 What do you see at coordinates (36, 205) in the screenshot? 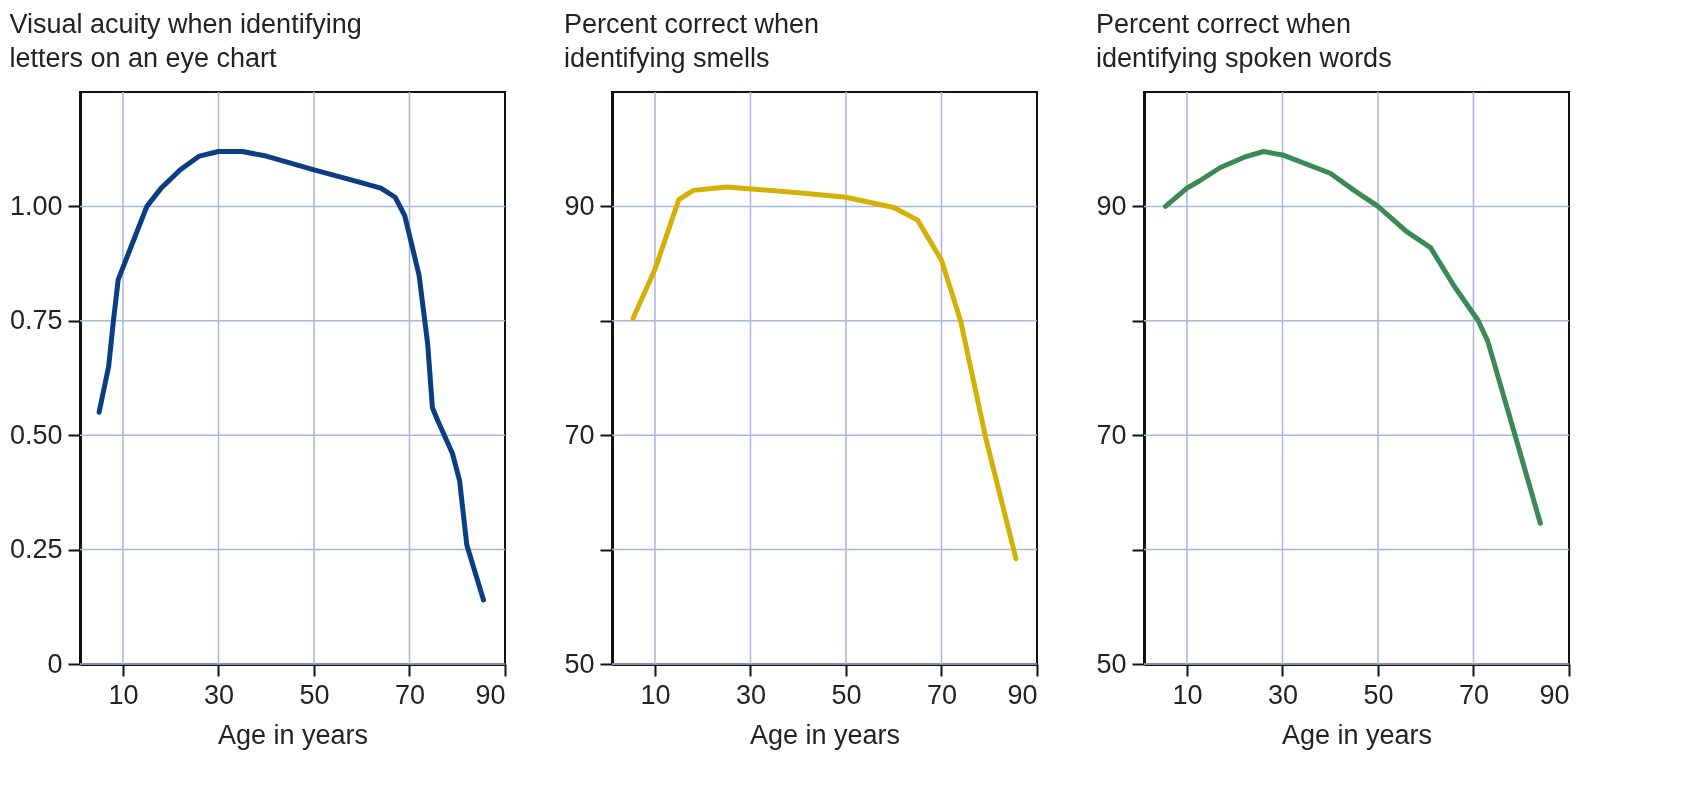
I see `y-tick-label: 1.00` at bounding box center [36, 205].